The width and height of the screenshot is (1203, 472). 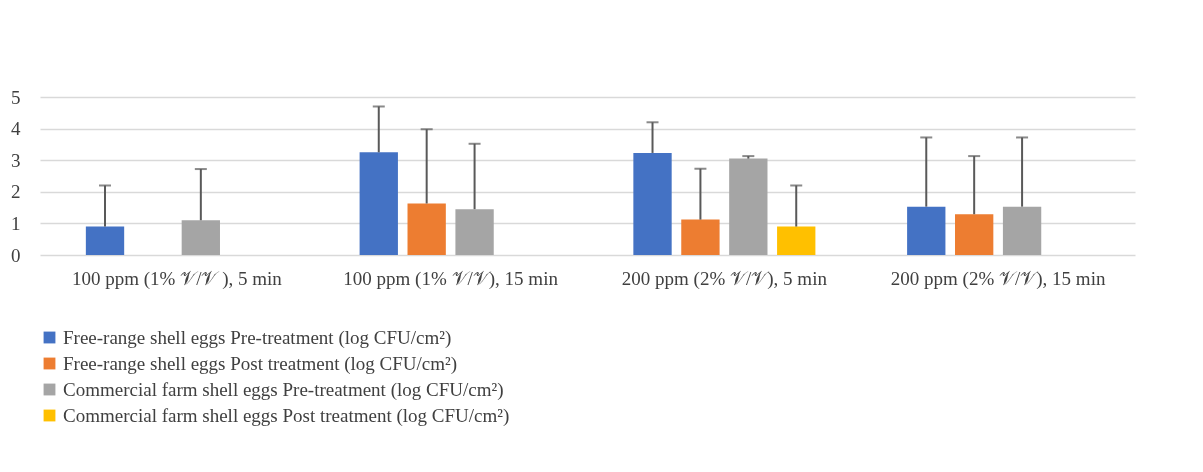 I want to click on y-tick-label: 5, so click(x=16, y=97).